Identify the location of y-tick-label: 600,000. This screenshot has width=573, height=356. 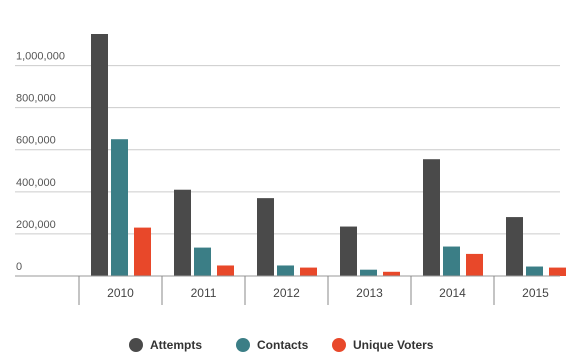
(36, 141).